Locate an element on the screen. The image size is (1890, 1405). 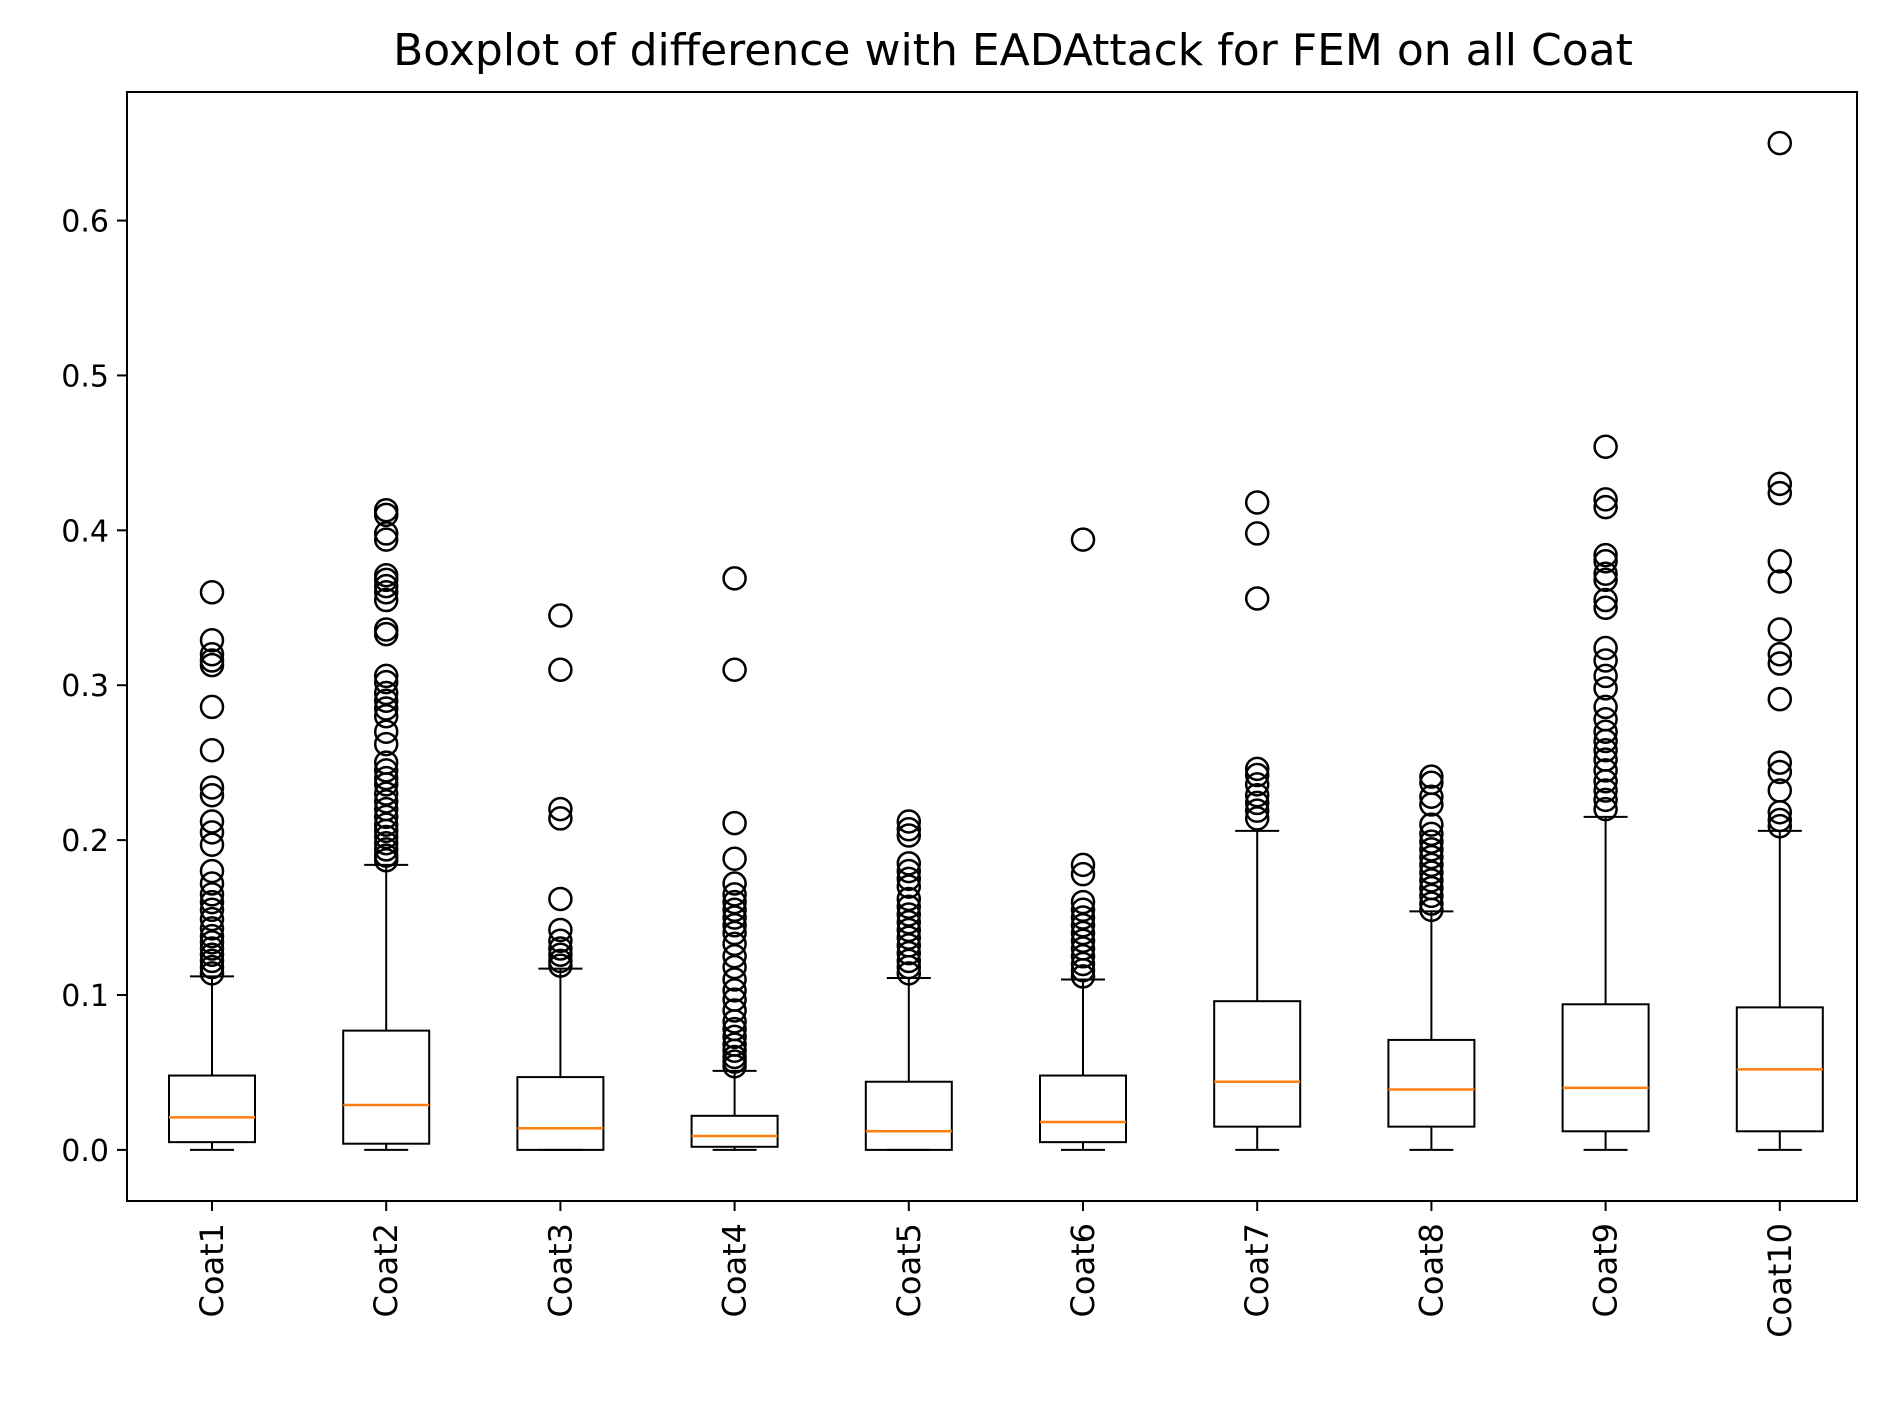
y-tick-label: 0.5 is located at coordinates (85, 376).